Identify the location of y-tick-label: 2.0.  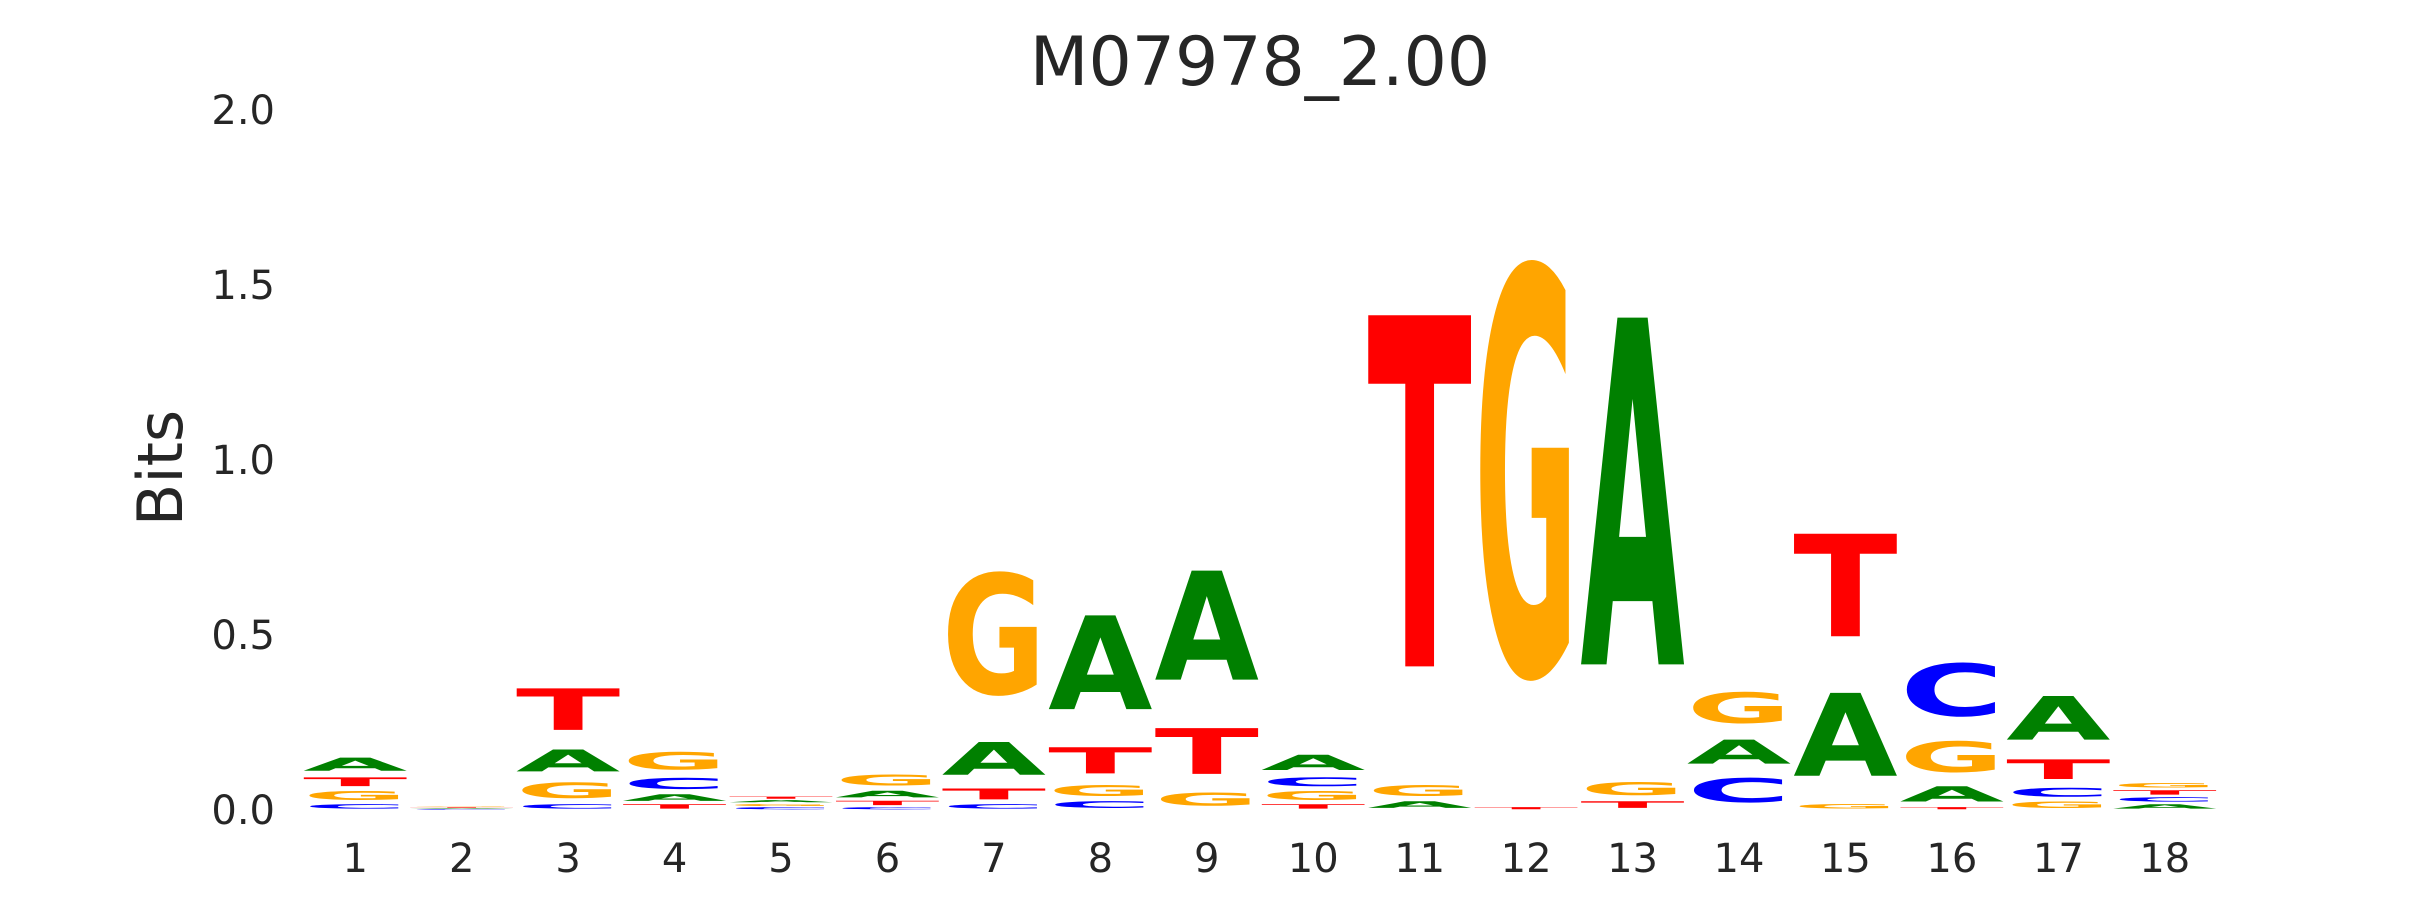
(243, 111).